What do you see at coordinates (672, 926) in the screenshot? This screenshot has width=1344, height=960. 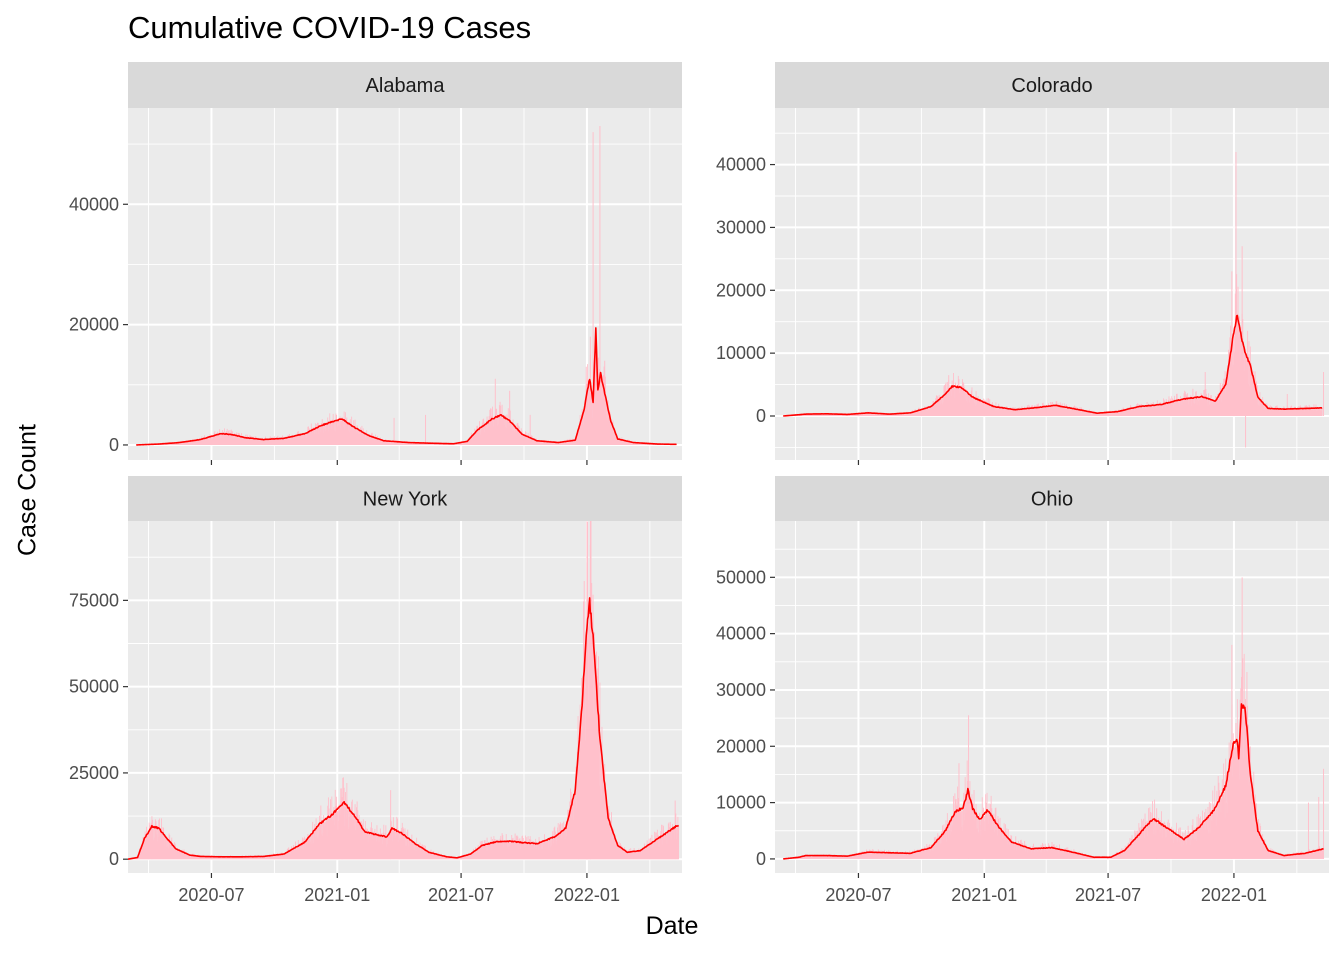 I see `x-axis-label: Date` at bounding box center [672, 926].